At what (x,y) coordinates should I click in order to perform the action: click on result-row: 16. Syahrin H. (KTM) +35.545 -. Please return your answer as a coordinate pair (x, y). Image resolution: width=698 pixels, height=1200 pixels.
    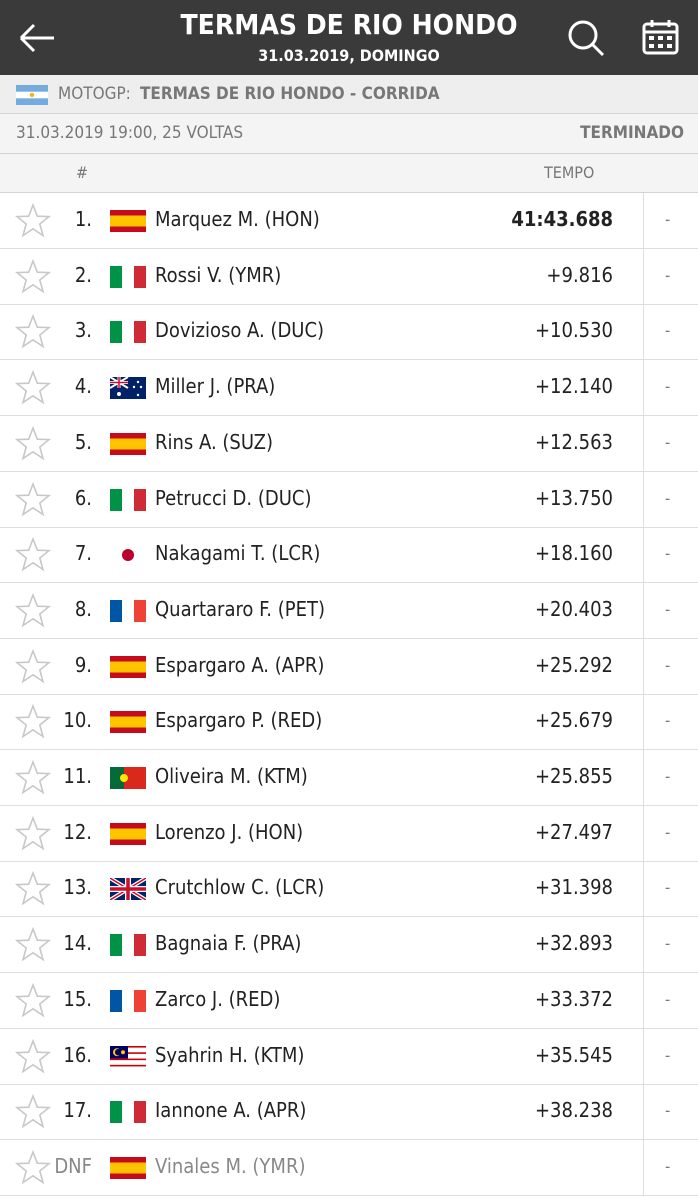
    Looking at the image, I should click on (349, 1056).